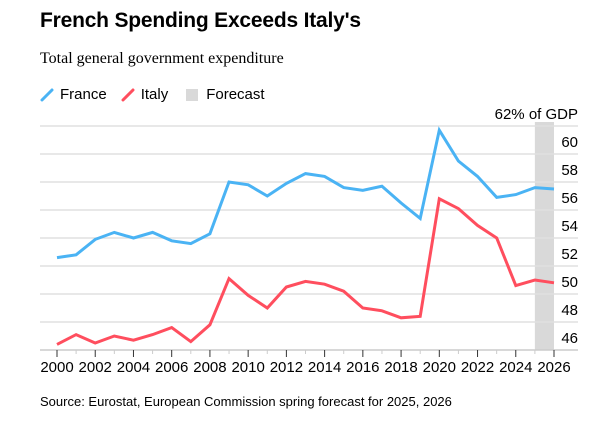 Image resolution: width=608 pixels, height=426 pixels. What do you see at coordinates (324, 367) in the screenshot?
I see `x-tick-label: 2014` at bounding box center [324, 367].